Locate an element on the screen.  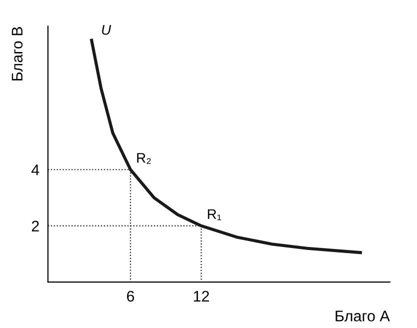
y-tick-label: 4 is located at coordinates (35, 170).